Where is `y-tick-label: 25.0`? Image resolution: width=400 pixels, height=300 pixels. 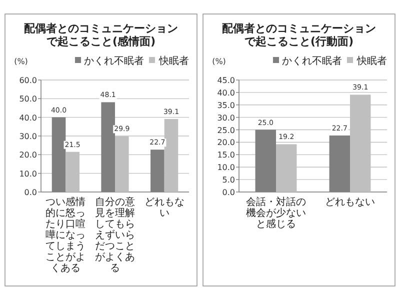 y-tick-label: 25.0 is located at coordinates (226, 130).